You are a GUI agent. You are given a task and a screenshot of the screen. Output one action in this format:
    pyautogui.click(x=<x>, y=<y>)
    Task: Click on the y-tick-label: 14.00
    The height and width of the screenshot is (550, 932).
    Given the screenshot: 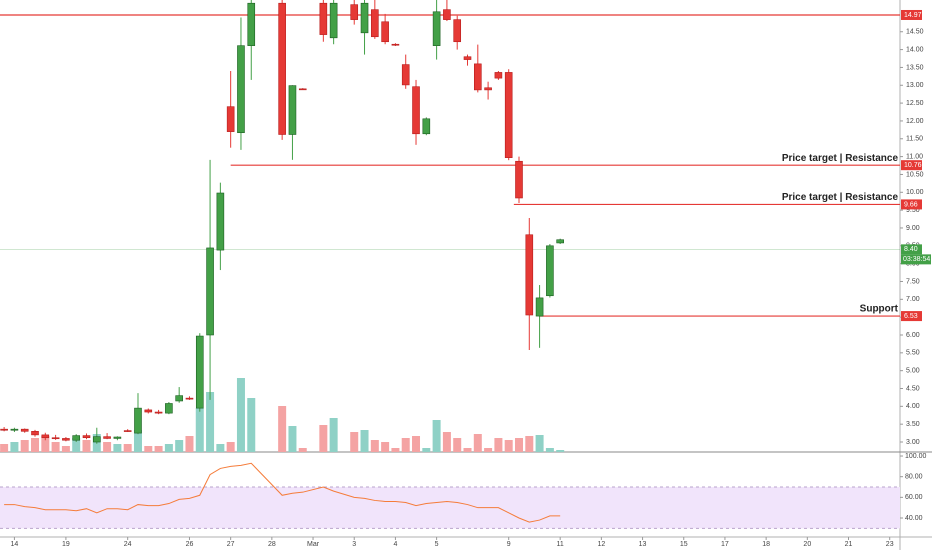 What is the action you would take?
    pyautogui.click(x=915, y=49)
    